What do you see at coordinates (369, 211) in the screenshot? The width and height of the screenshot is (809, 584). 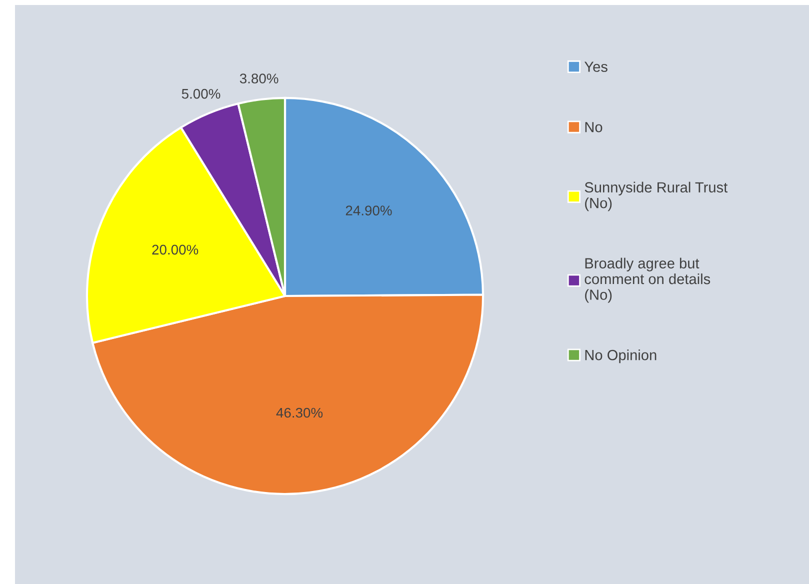 I see `data-label: 24.90%` at bounding box center [369, 211].